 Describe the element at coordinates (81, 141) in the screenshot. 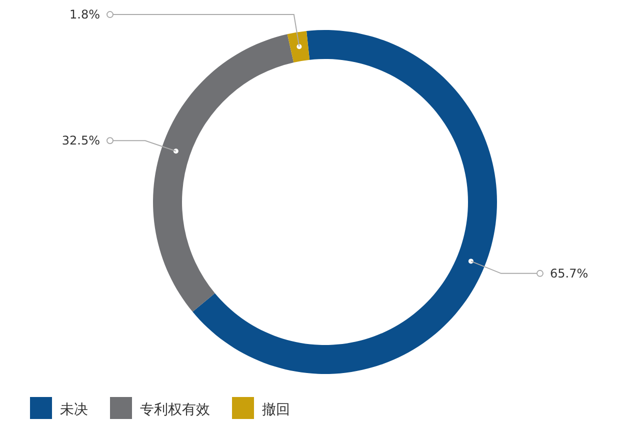

I see `data-label: 32.5%` at that location.